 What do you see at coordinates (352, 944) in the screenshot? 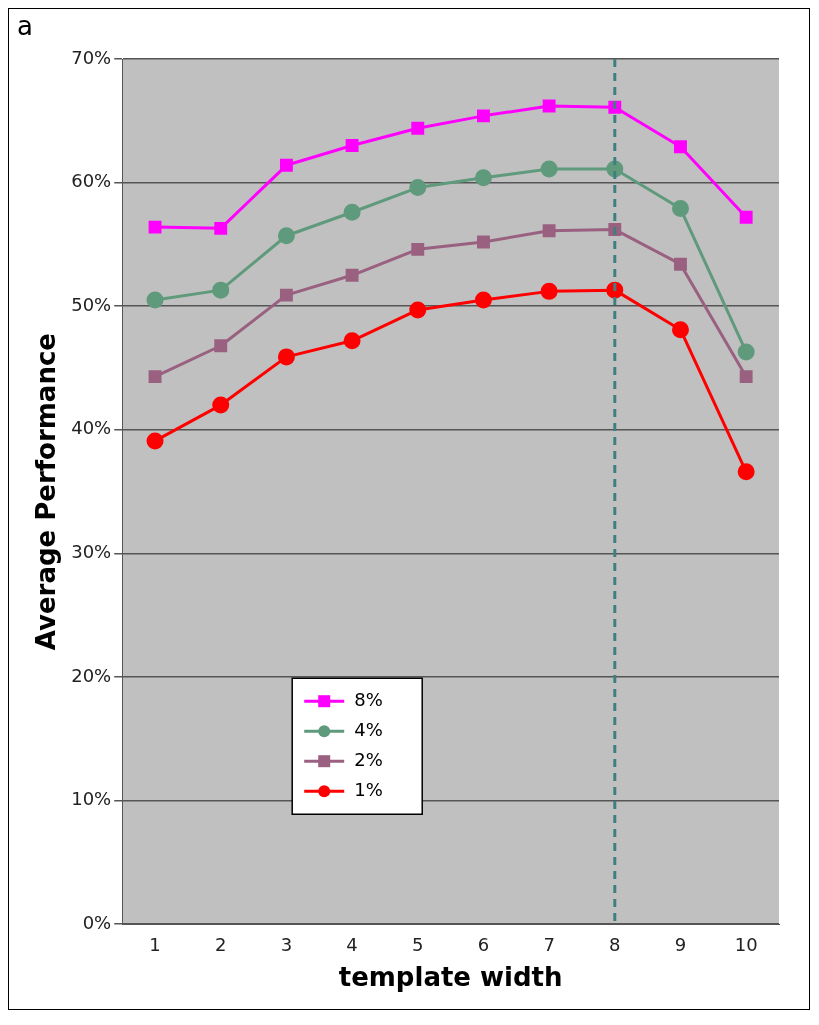
I see `x-tick-label: 4` at bounding box center [352, 944].